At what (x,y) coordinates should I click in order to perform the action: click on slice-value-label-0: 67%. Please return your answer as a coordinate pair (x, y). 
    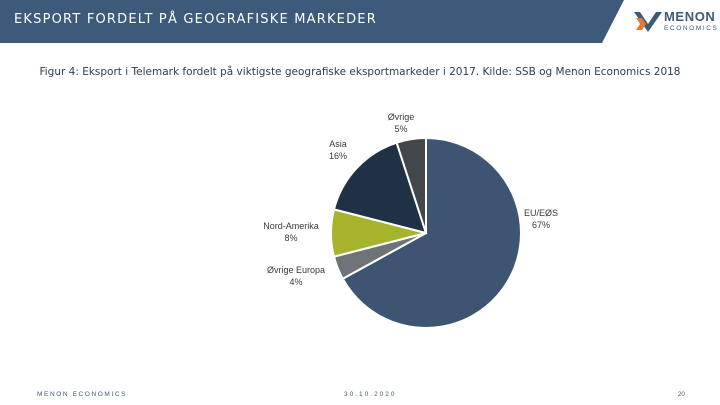
    Looking at the image, I should click on (541, 225).